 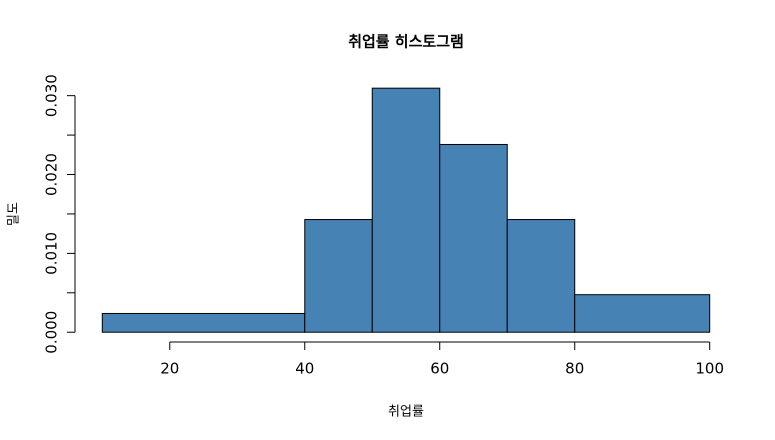 I want to click on x-axis-label: 취업률, so click(x=406, y=412).